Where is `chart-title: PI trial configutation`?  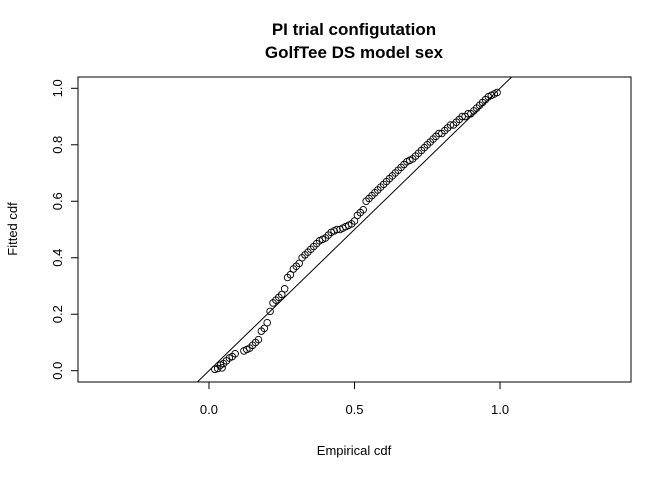 chart-title: PI trial configutation is located at coordinates (354, 29).